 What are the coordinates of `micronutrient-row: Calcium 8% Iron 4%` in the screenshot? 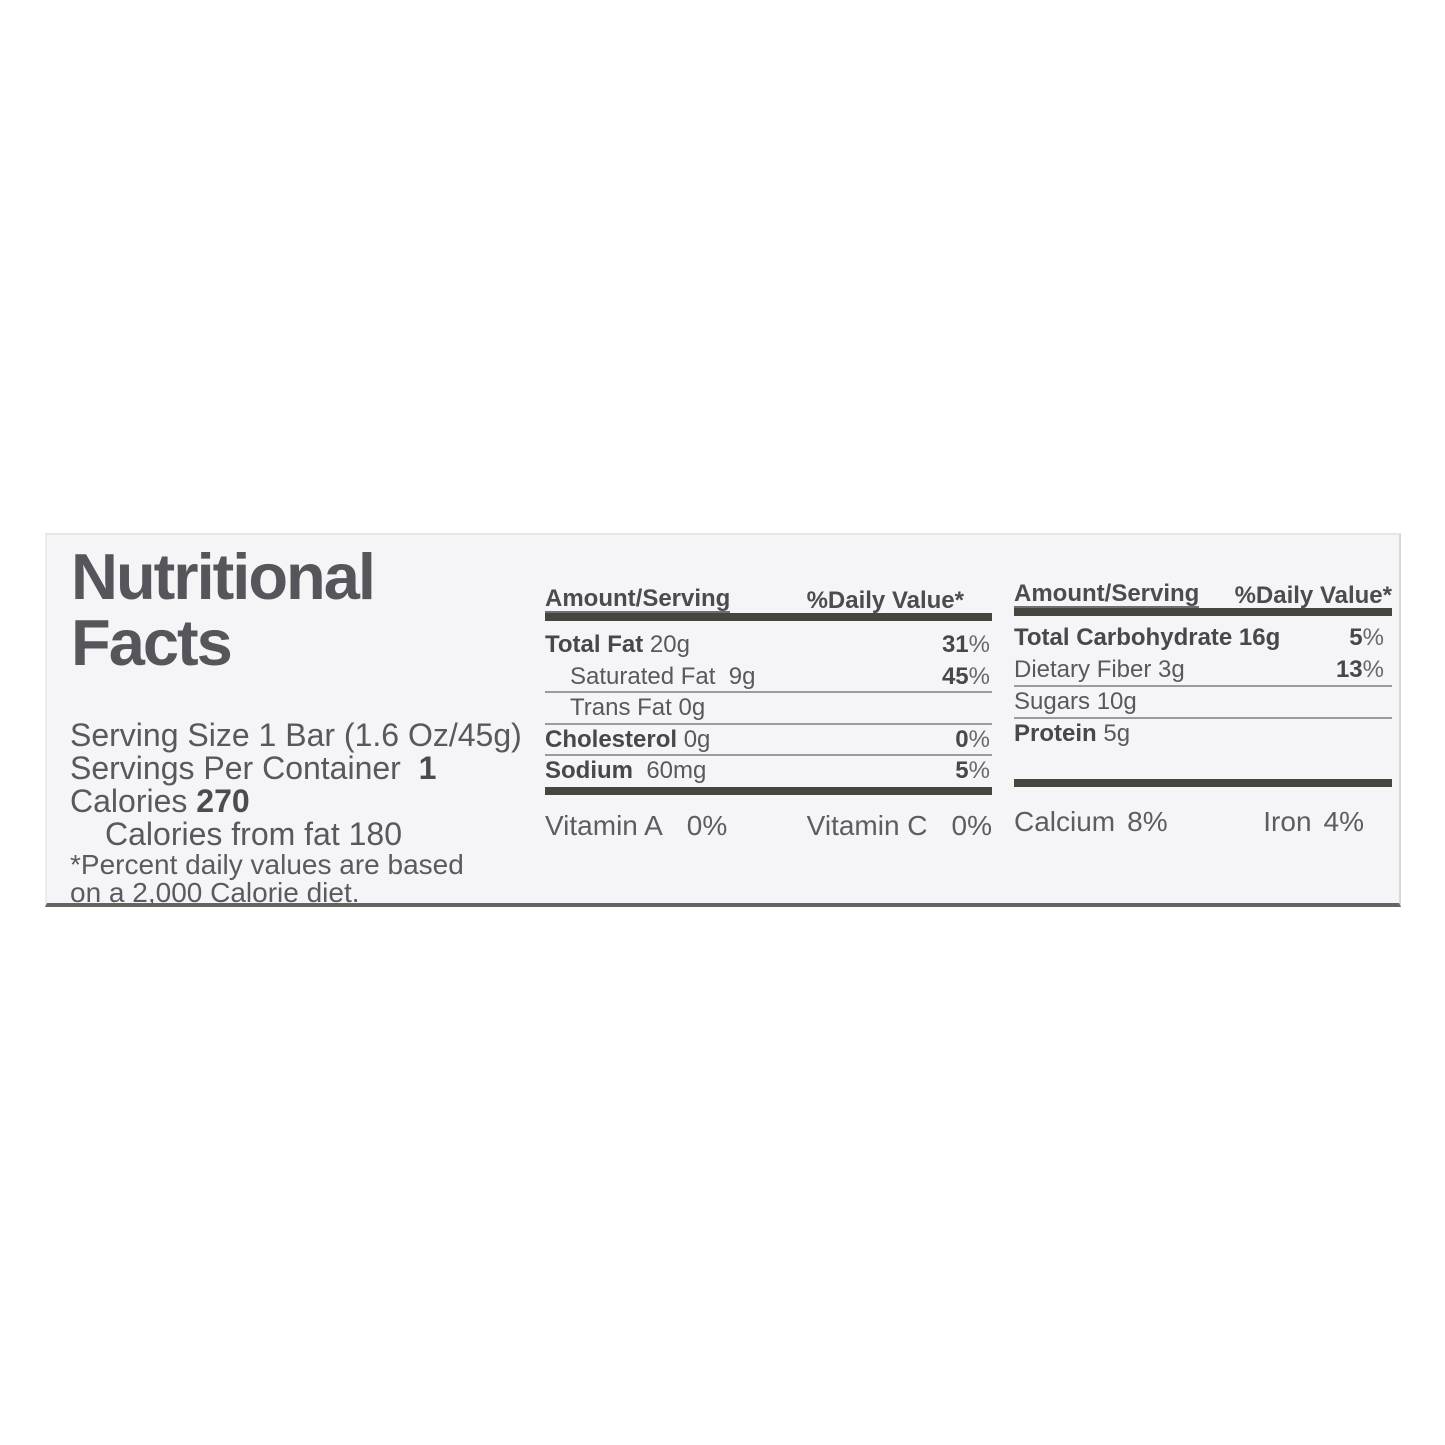 It's located at (1203, 822).